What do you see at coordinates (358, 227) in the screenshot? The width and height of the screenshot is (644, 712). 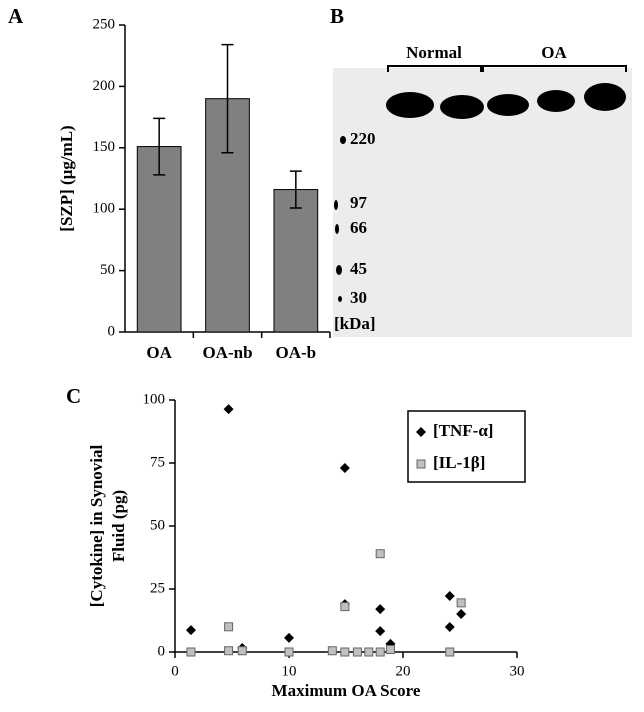 I see `marker-label: 66` at bounding box center [358, 227].